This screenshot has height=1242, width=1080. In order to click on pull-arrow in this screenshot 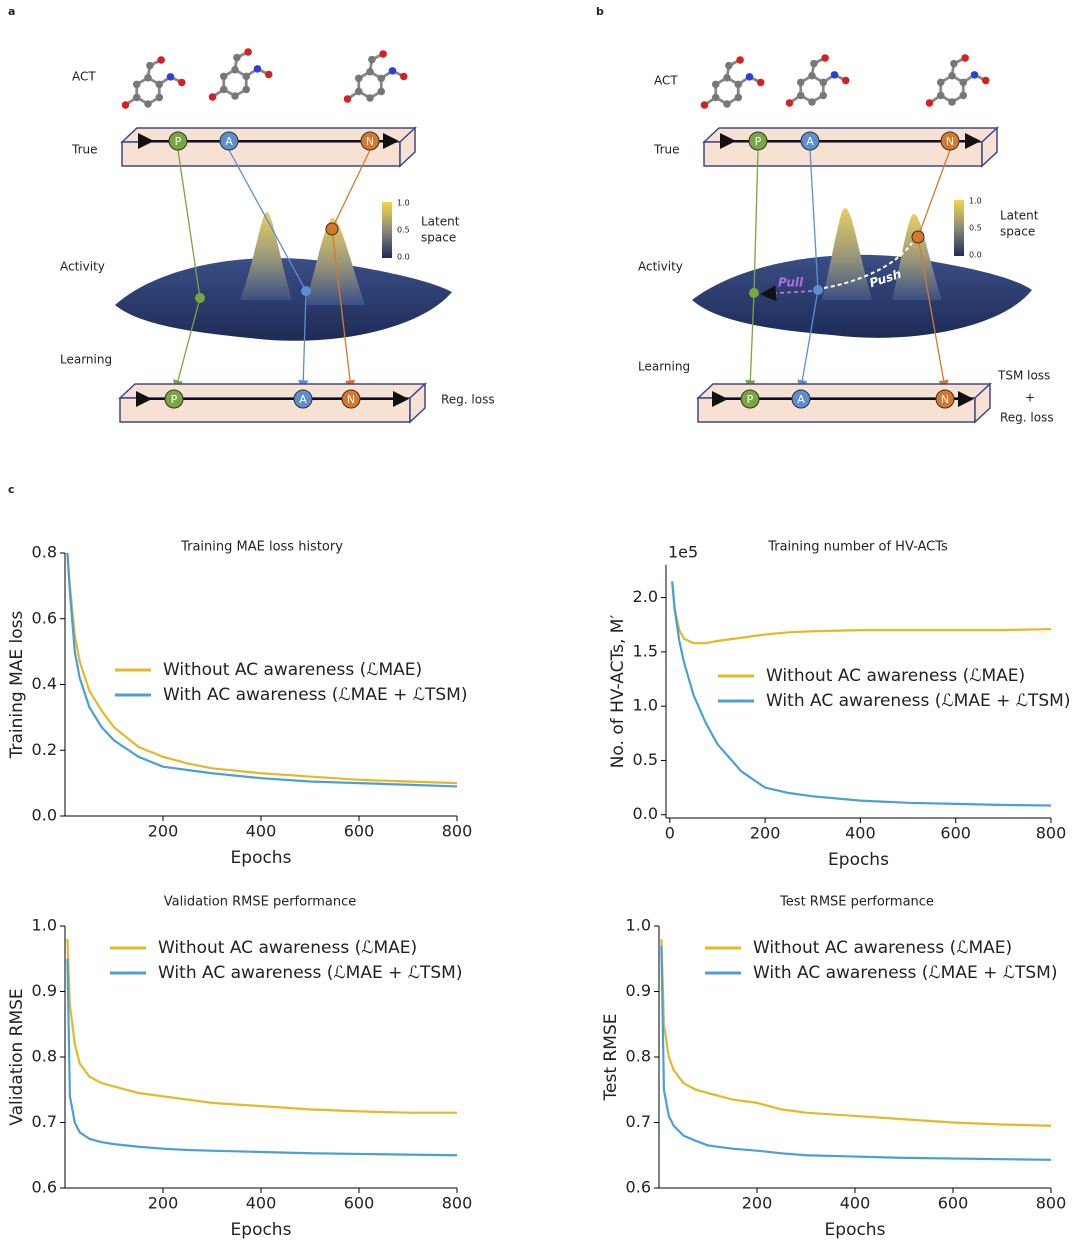, I will do `click(786, 293)`.